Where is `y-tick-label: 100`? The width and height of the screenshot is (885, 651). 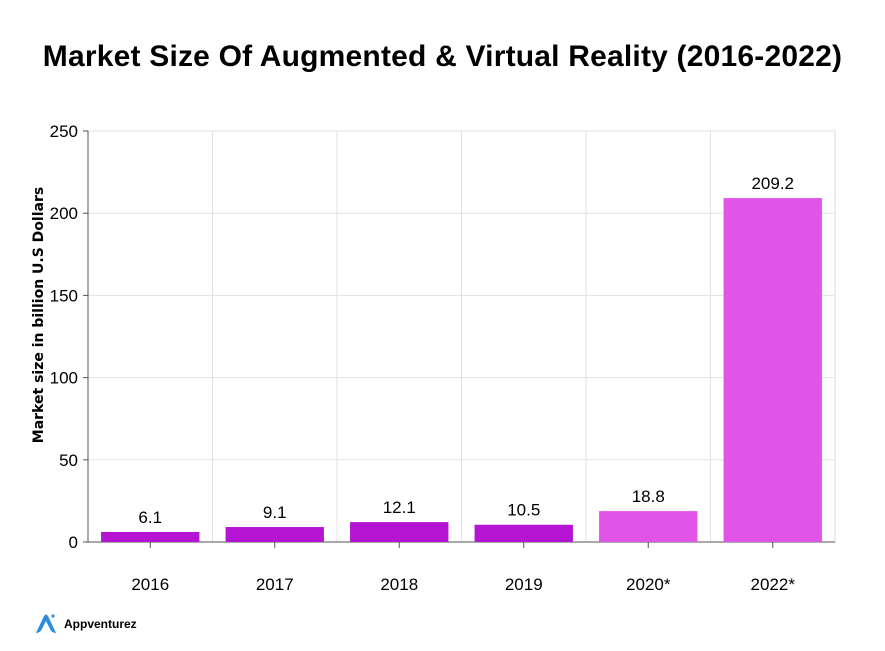
y-tick-label: 100 is located at coordinates (64, 378).